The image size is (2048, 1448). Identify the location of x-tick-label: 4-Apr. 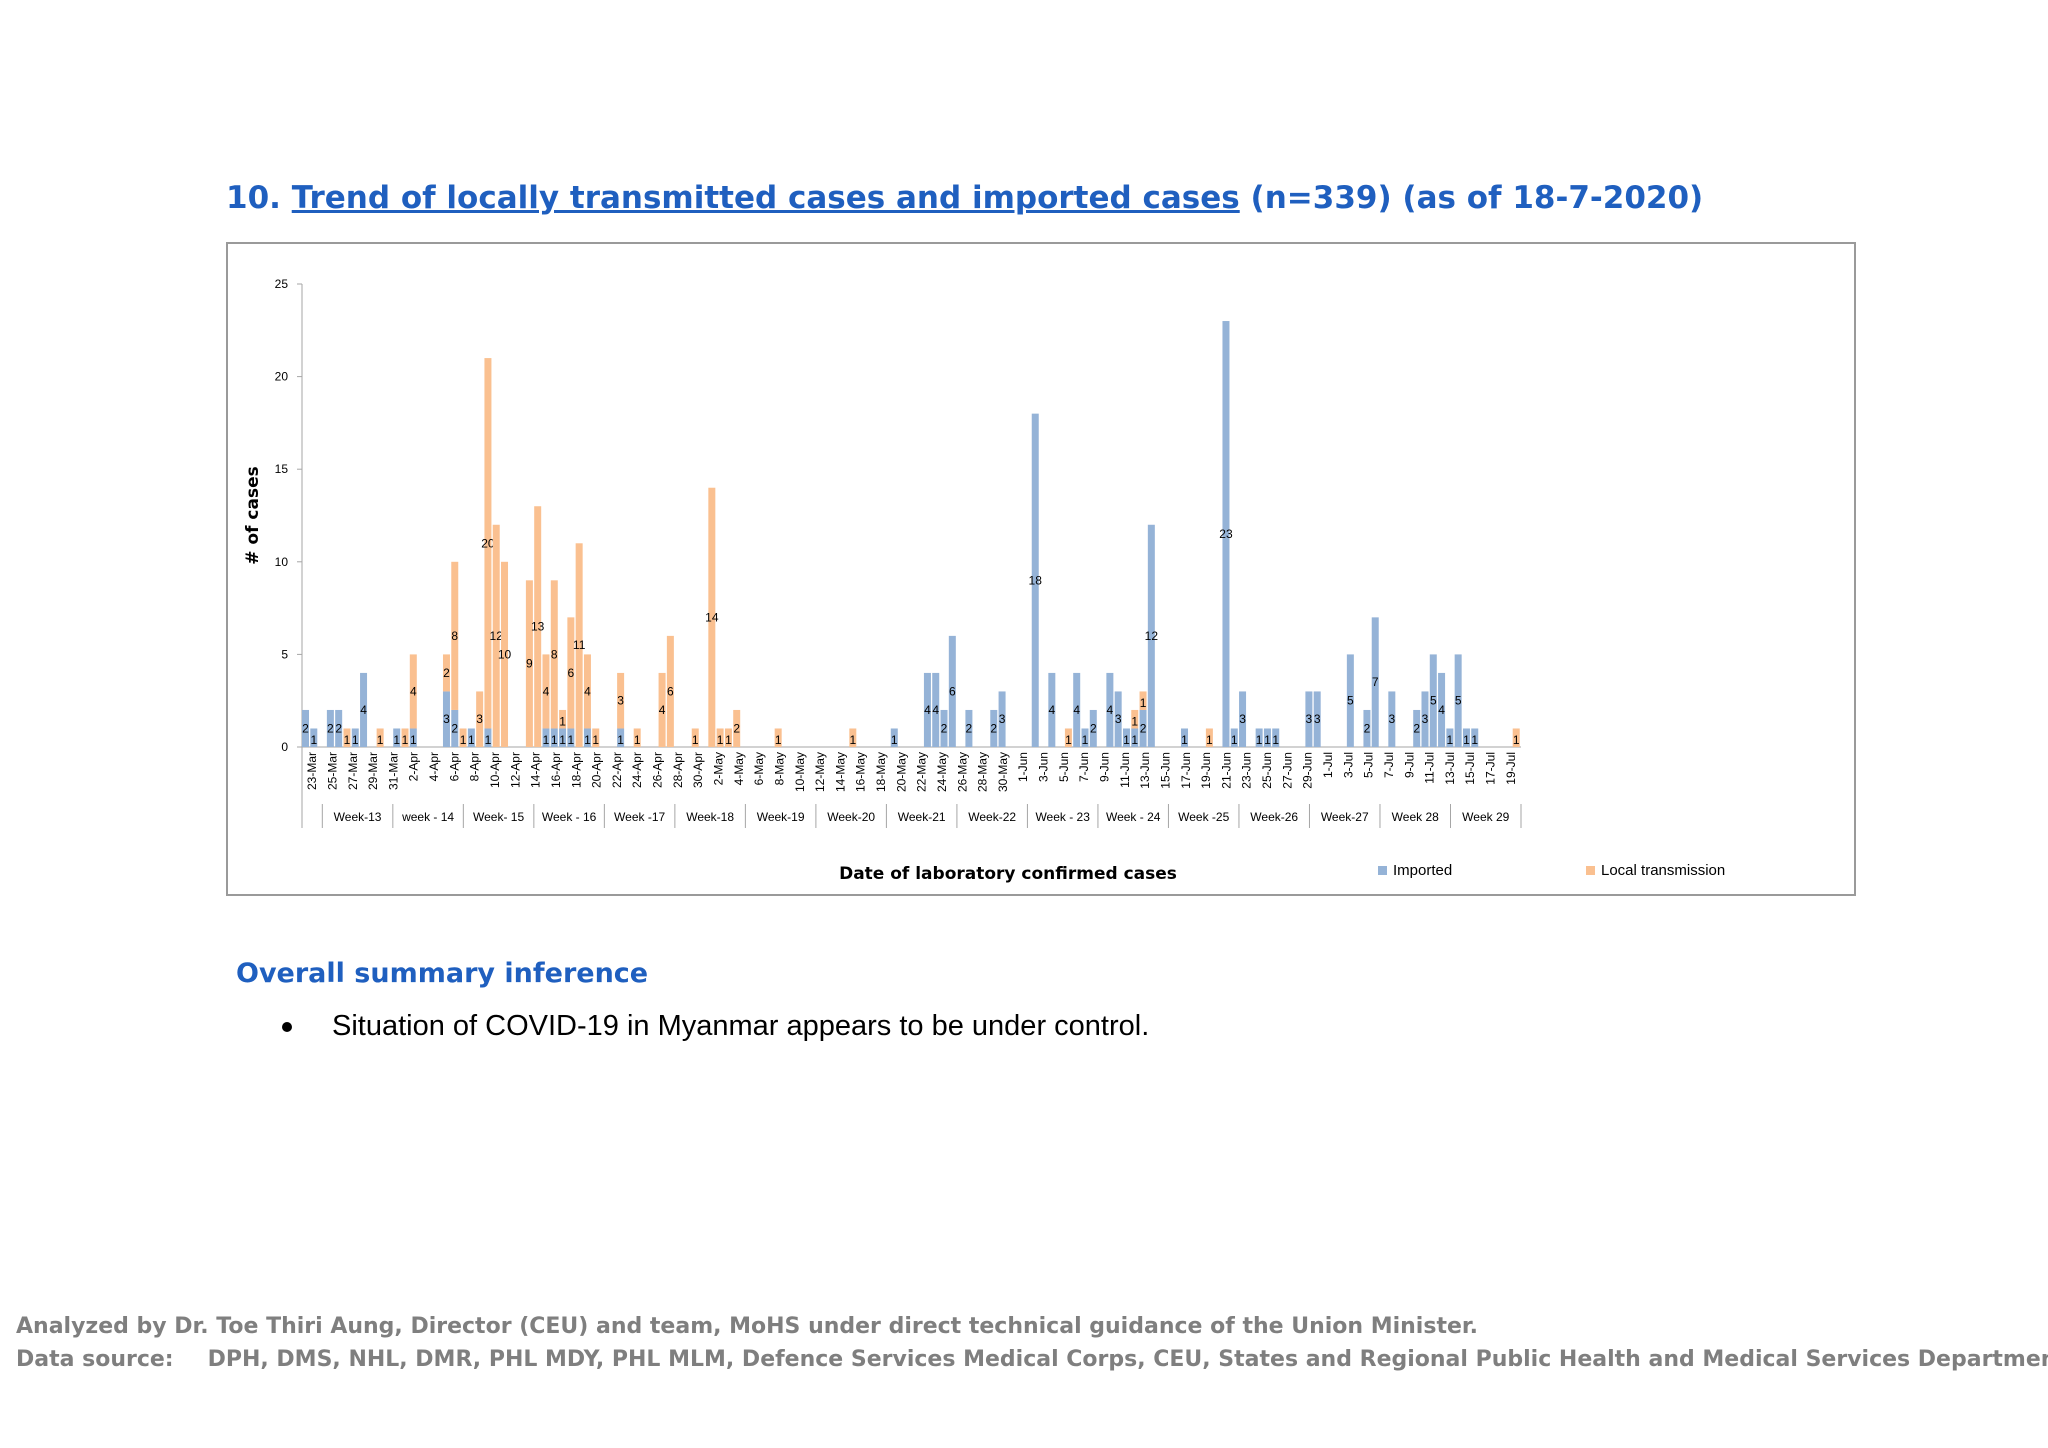
(434, 766).